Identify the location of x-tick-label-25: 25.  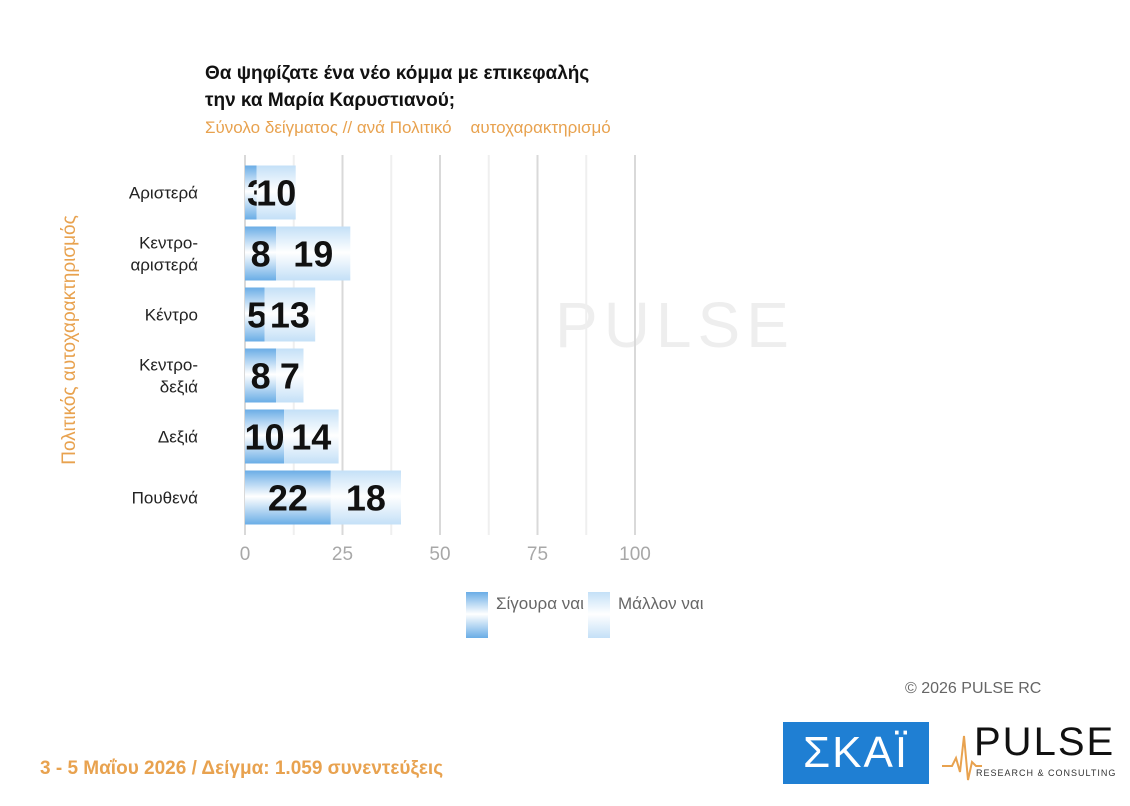
(342, 554).